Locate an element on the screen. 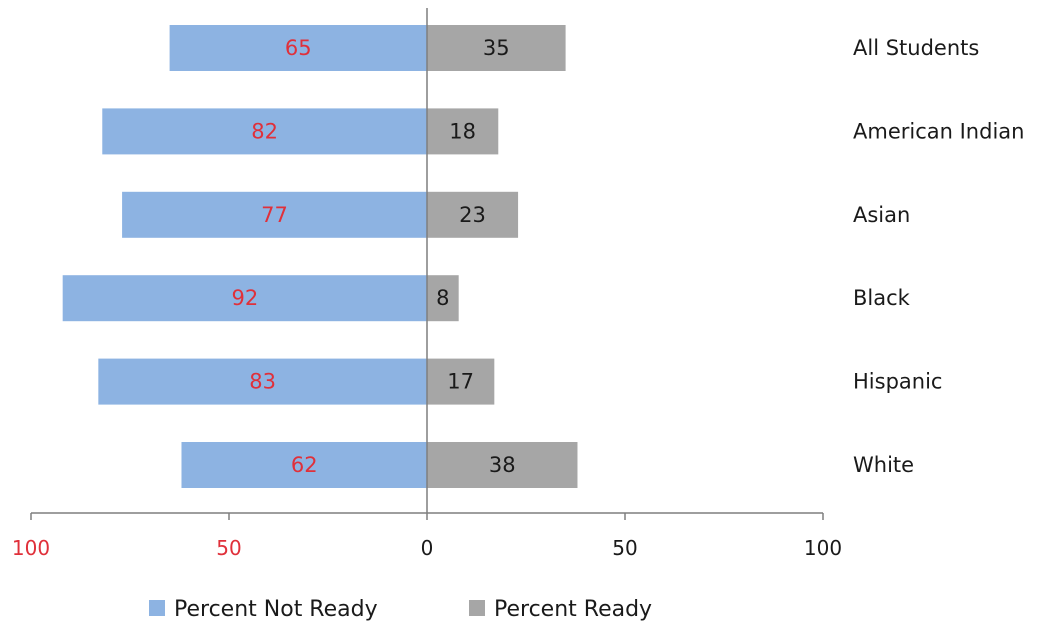 This screenshot has height=627, width=1051. x-axis: 100 50 0 50 100 is located at coordinates (427, 536).